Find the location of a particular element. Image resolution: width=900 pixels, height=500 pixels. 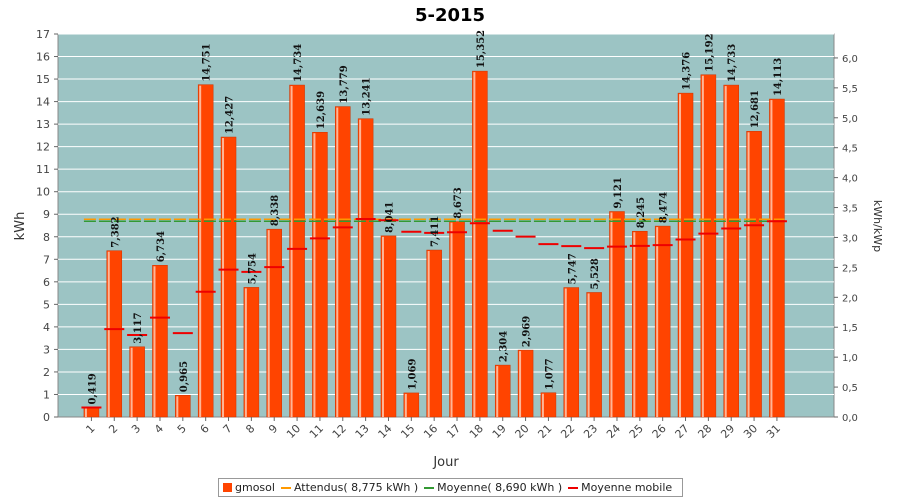

data-label: 13,779 is located at coordinates (344, 84).